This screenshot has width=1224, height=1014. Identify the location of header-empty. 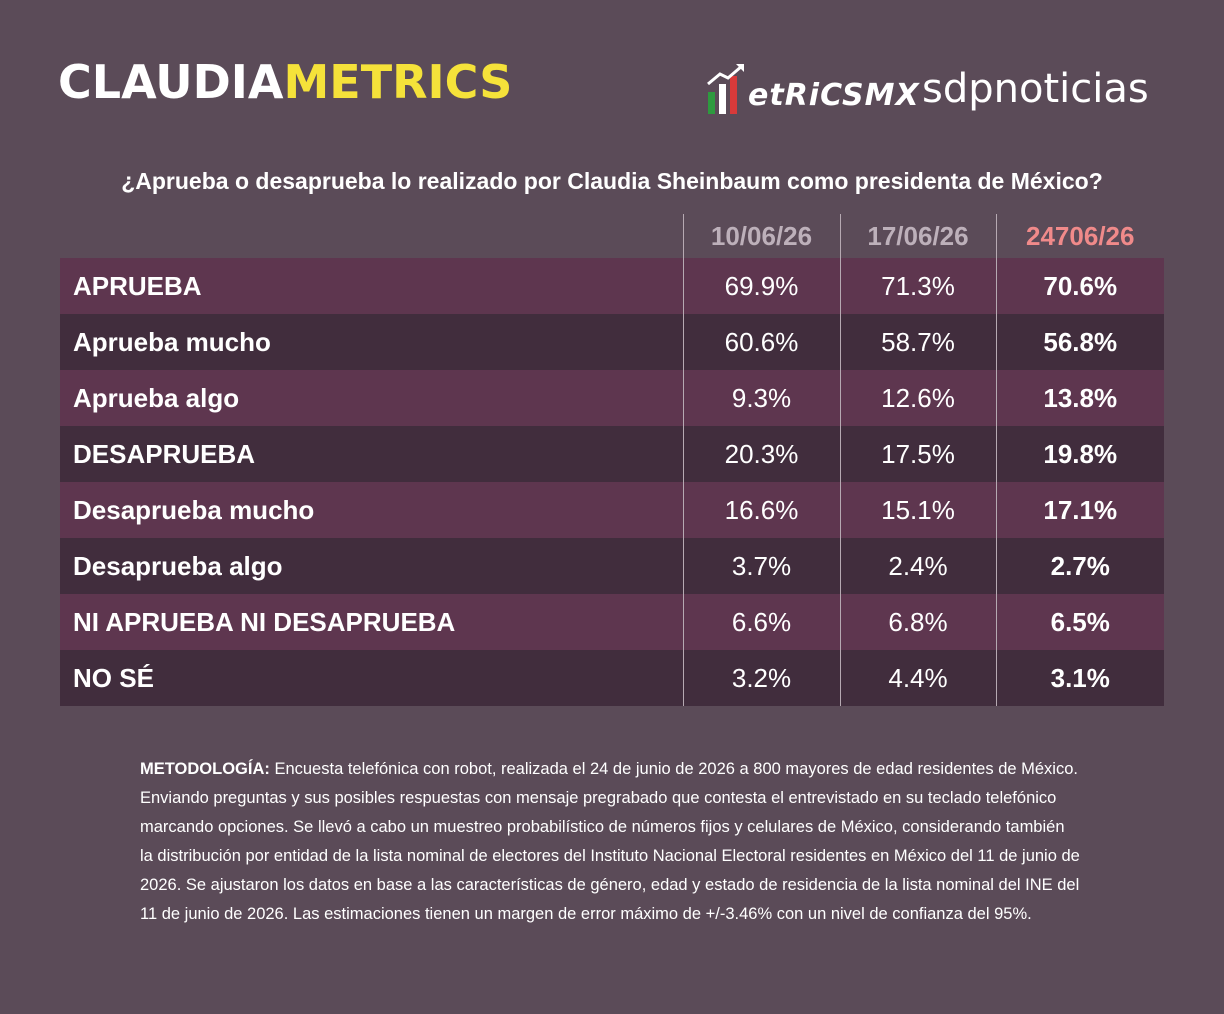
(371, 236).